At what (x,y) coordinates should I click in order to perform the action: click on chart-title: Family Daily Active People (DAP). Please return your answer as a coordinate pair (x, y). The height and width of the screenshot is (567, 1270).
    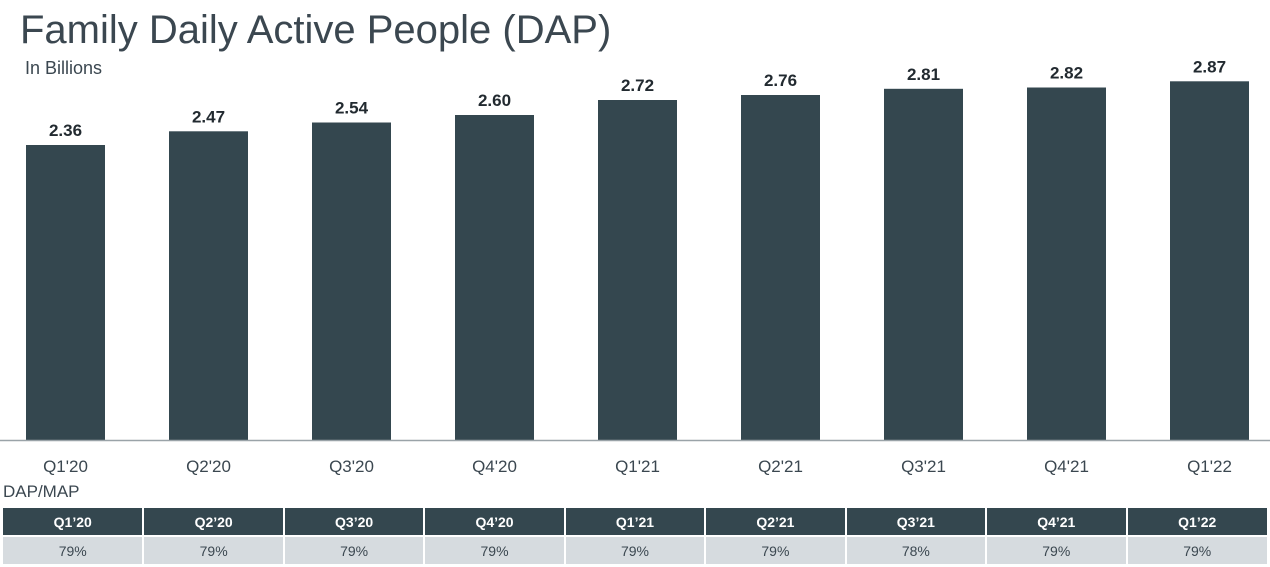
    Looking at the image, I should click on (316, 30).